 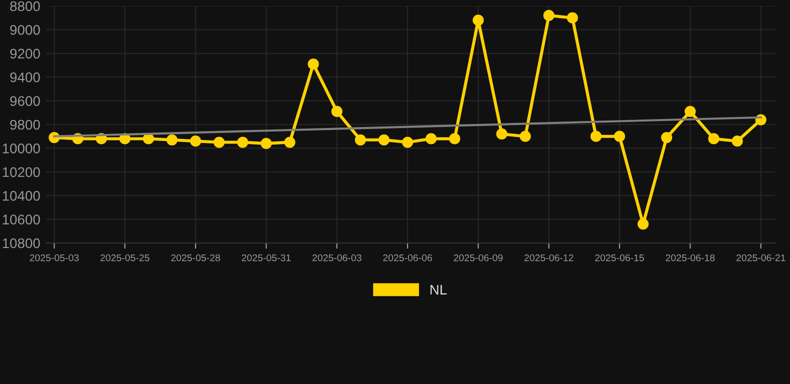 I want to click on x-tick-label: 2025-06-12, so click(x=549, y=258).